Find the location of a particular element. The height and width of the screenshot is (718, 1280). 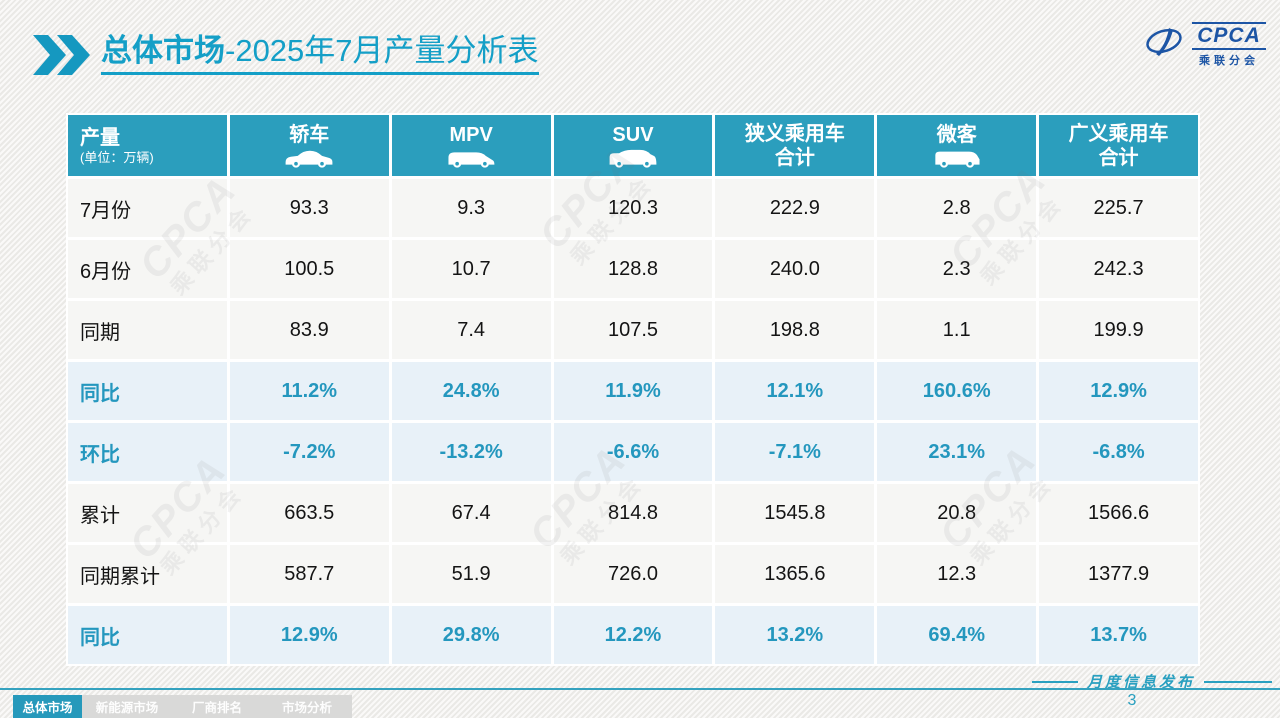

column-label: SUV is located at coordinates (633, 134).